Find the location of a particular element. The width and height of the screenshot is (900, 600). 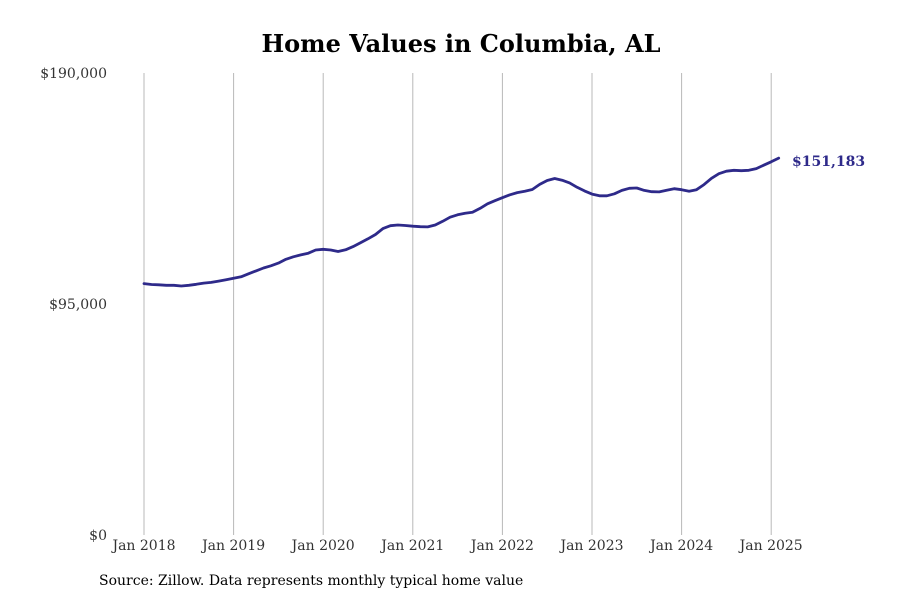

y-tick-label: $95,000 is located at coordinates (78, 305).